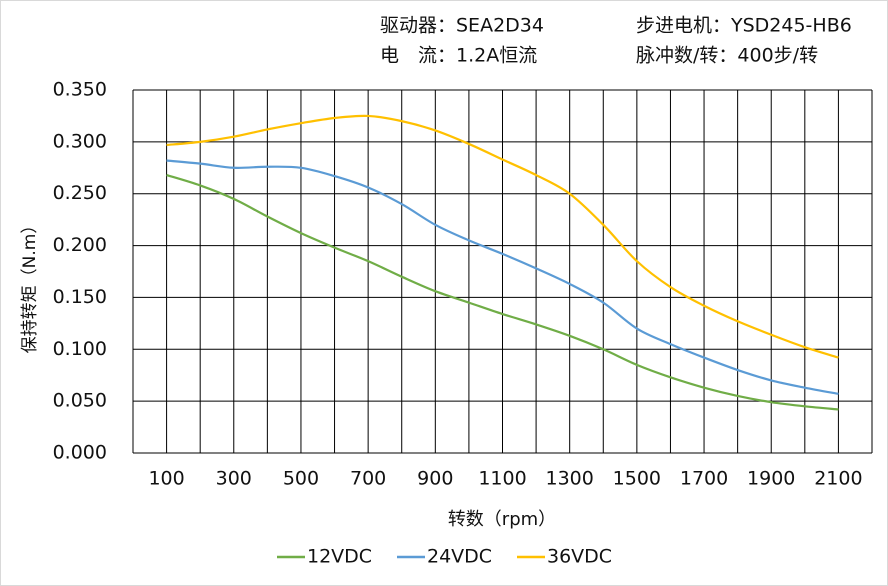 Image resolution: width=888 pixels, height=586 pixels. I want to click on legend-label: 24VDC, so click(459, 557).